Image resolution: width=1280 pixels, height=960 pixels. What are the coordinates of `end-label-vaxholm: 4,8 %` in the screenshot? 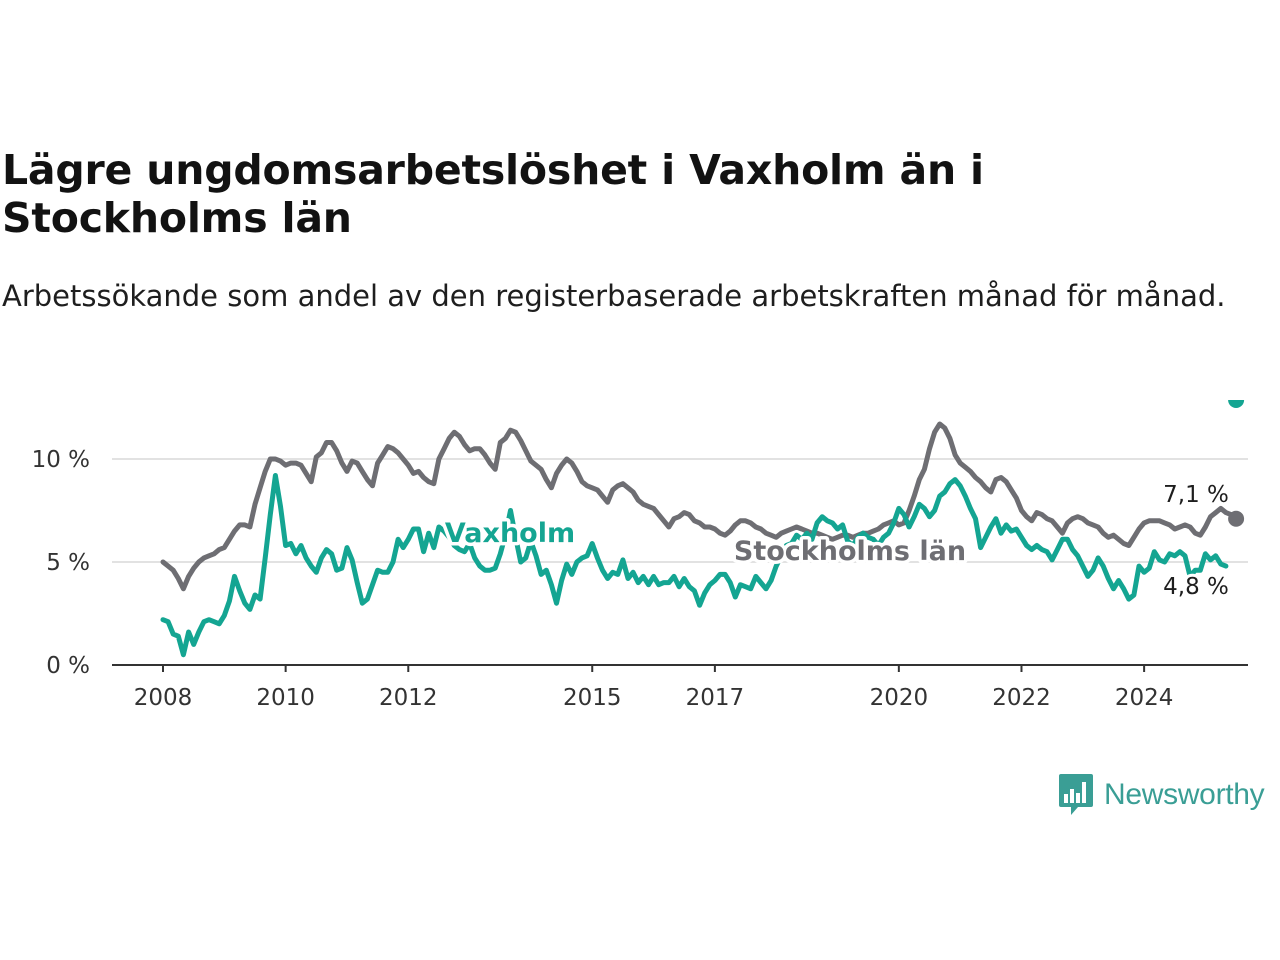 It's located at (1196, 587).